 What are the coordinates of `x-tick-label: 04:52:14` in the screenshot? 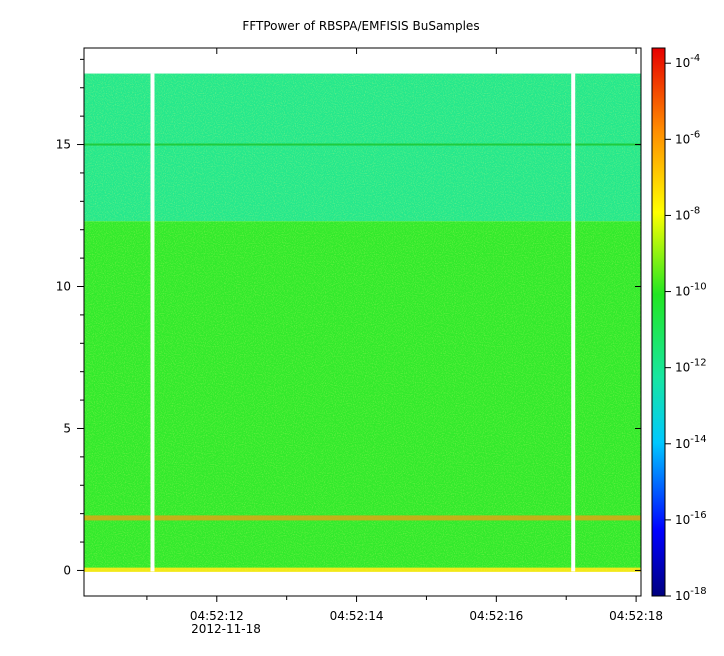 It's located at (357, 616).